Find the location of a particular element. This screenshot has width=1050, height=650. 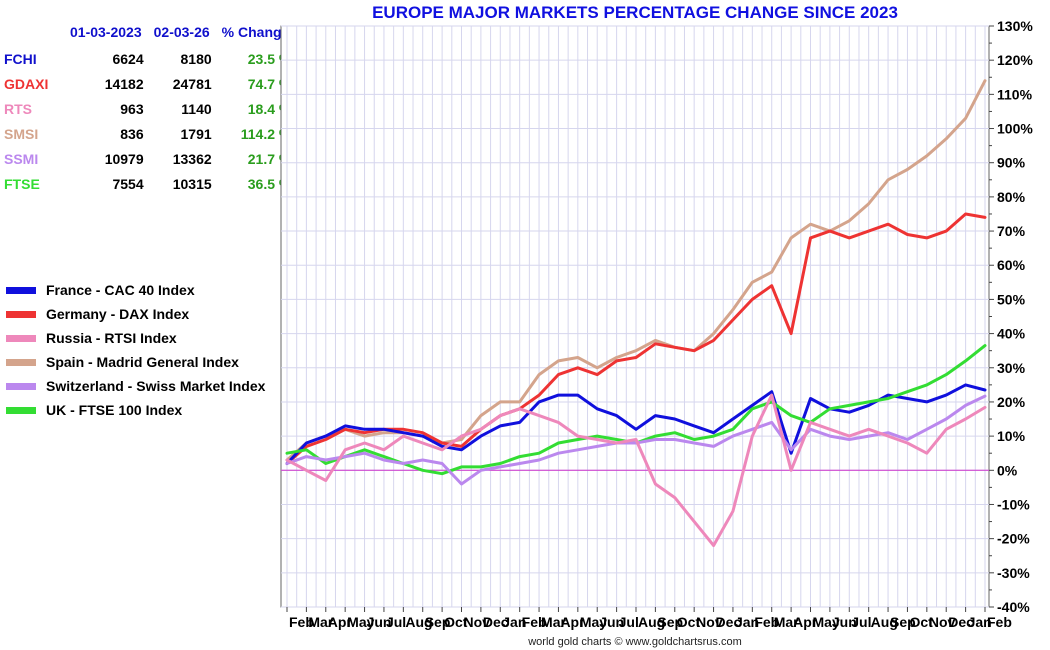

series-line is located at coordinates (636, 424).